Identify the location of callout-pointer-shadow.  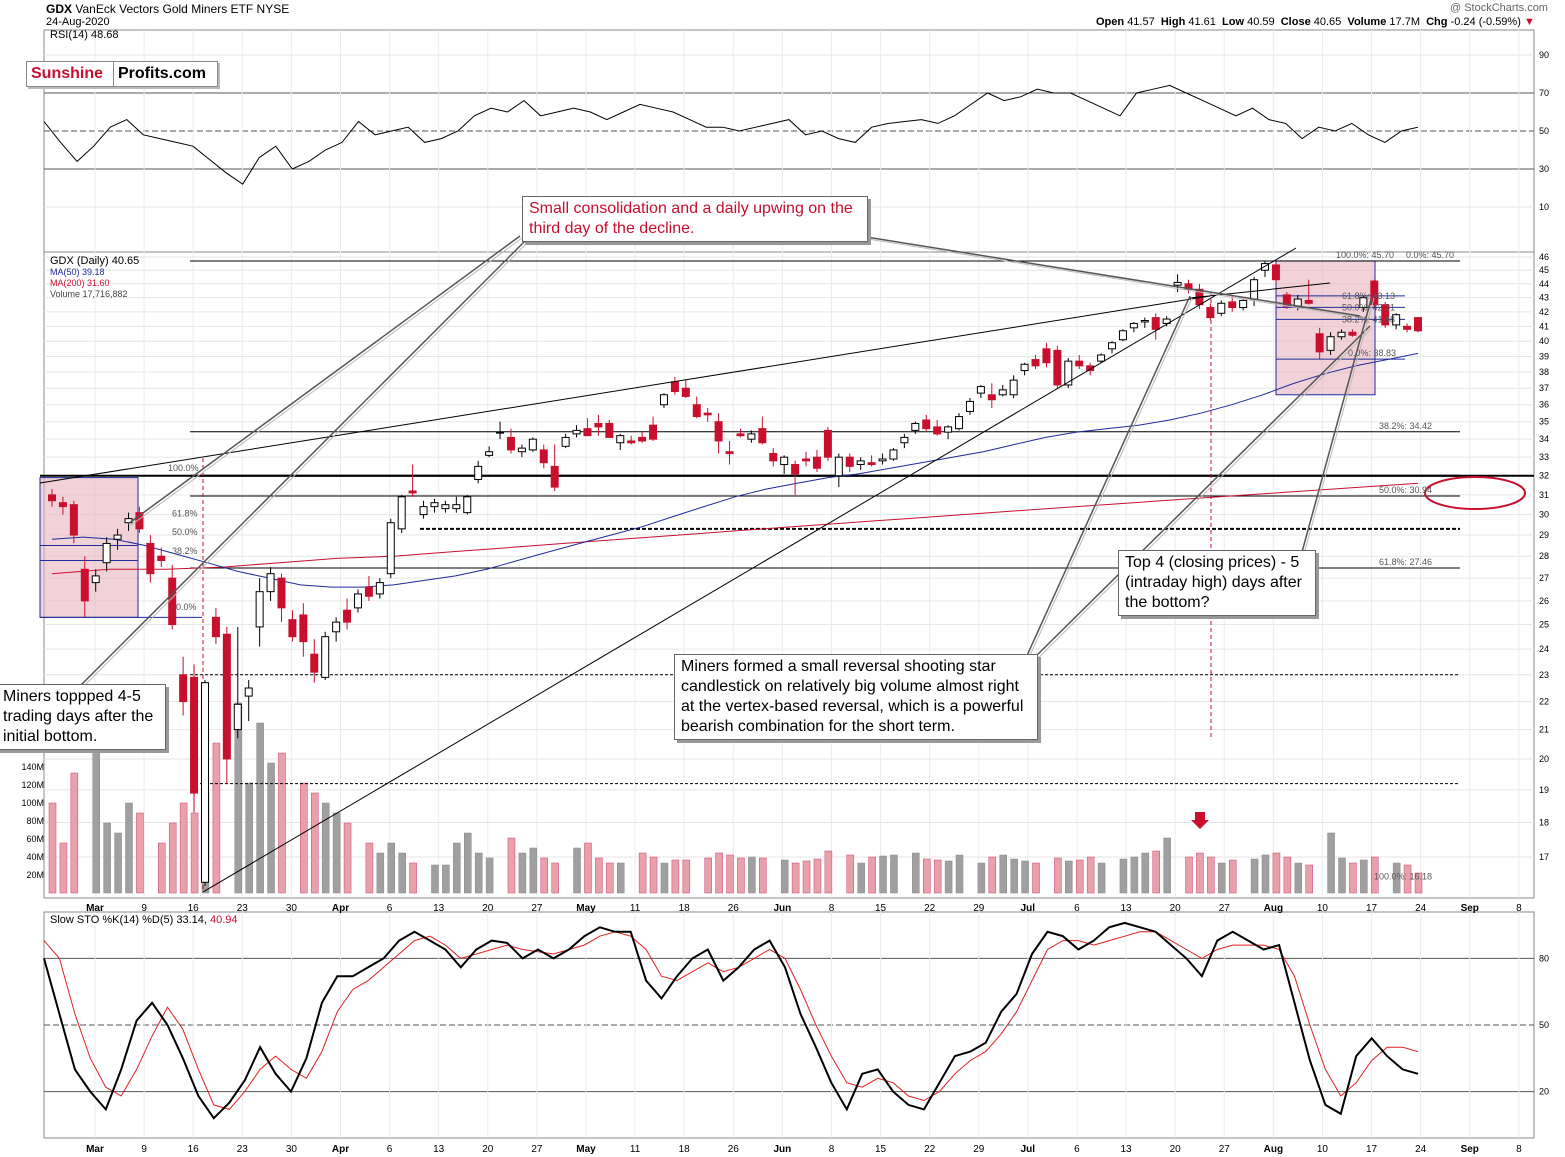
(305, 465).